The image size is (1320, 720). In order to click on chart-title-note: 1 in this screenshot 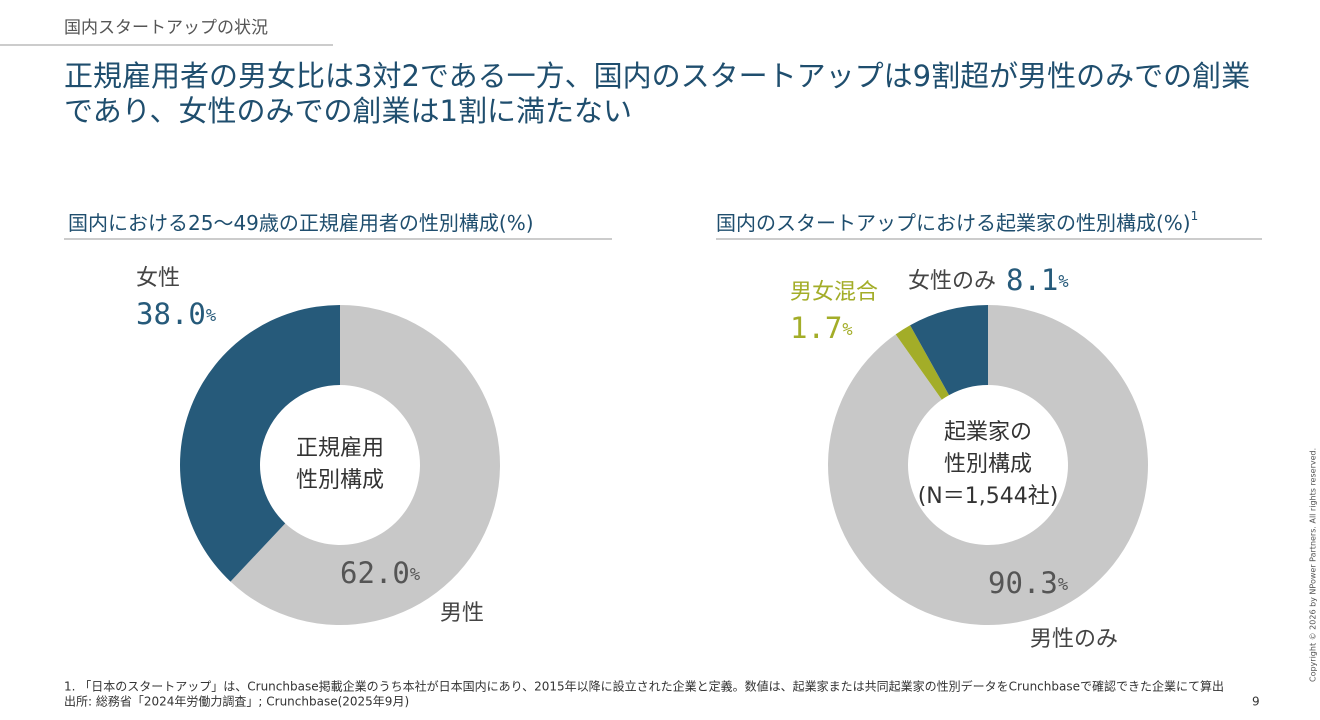, I will do `click(1195, 216)`.